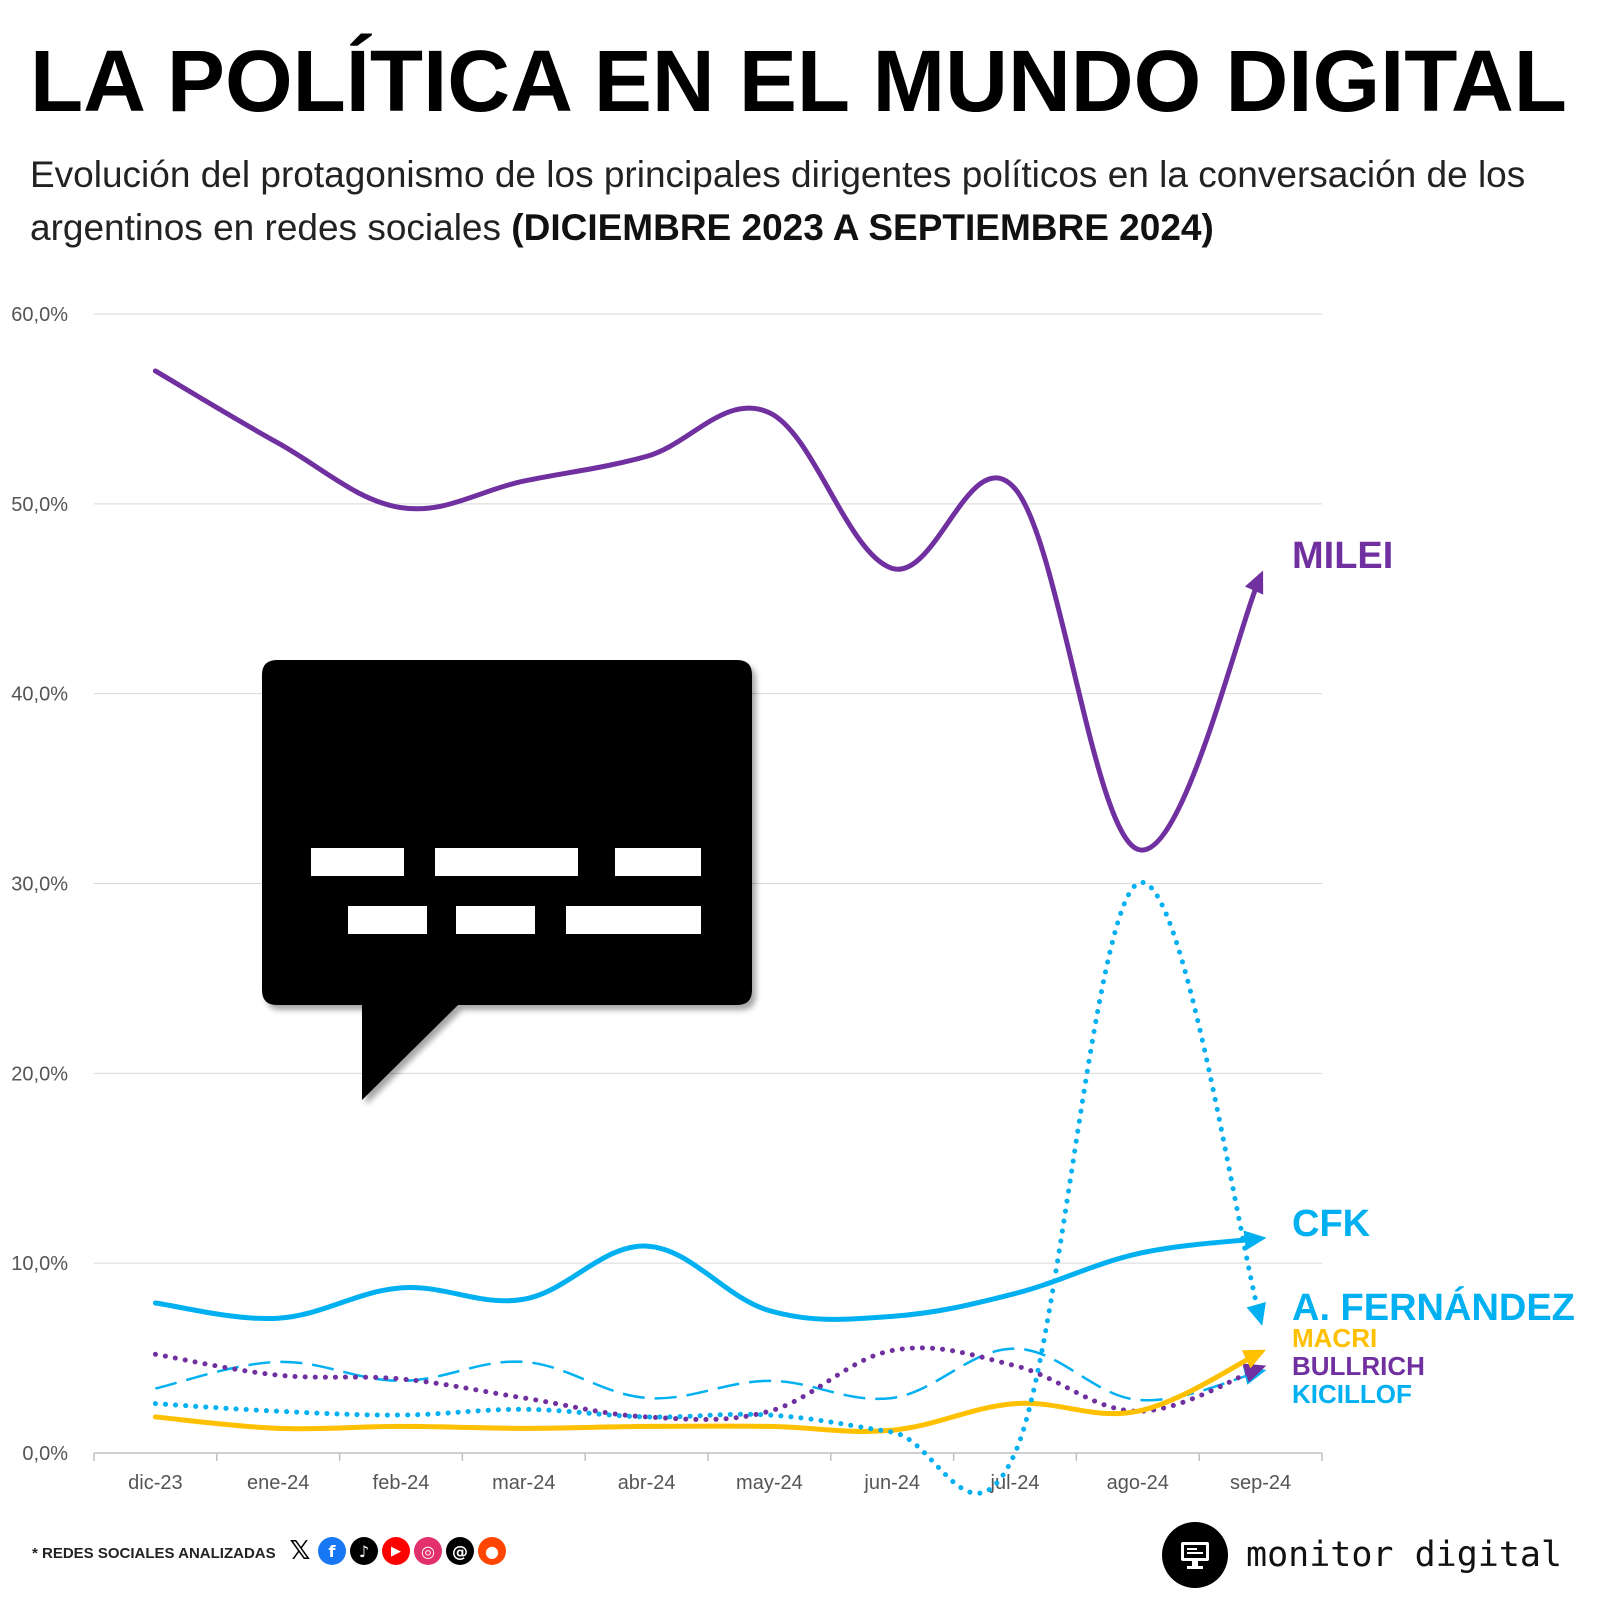 Image resolution: width=1600 pixels, height=1600 pixels. Describe the element at coordinates (1342, 556) in the screenshot. I see `series-label-milei: MILEI` at that location.